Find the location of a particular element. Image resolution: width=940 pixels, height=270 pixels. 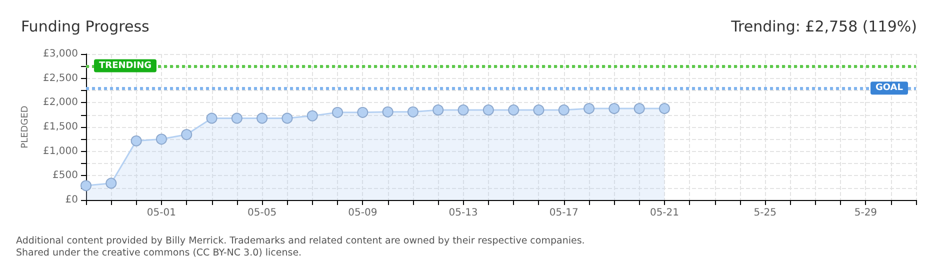

x-tick-label: 5-25 is located at coordinates (765, 213).